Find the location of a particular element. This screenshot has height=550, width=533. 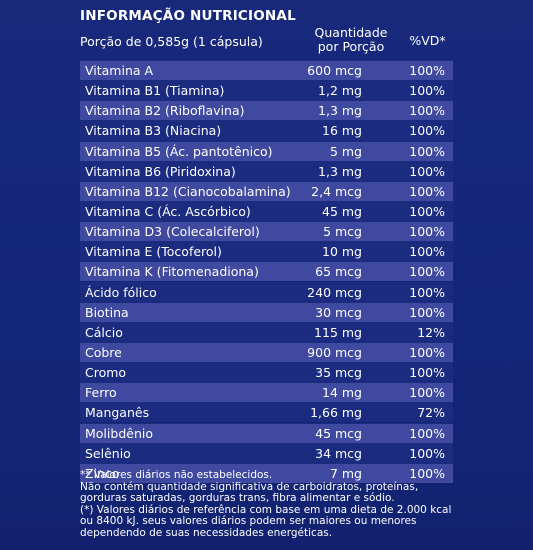

nutrient-name: Zinco is located at coordinates (102, 473).